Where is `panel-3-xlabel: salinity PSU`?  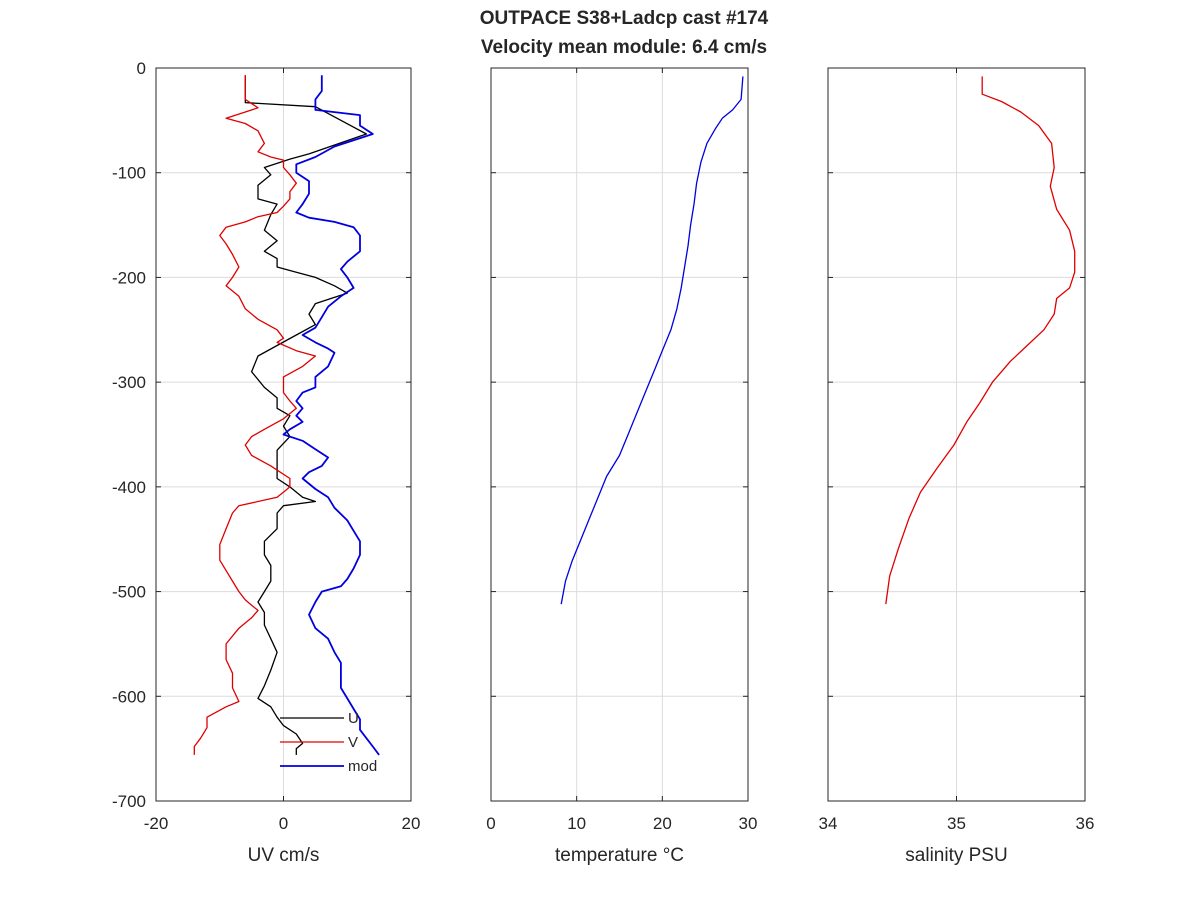 panel-3-xlabel: salinity PSU is located at coordinates (956, 855).